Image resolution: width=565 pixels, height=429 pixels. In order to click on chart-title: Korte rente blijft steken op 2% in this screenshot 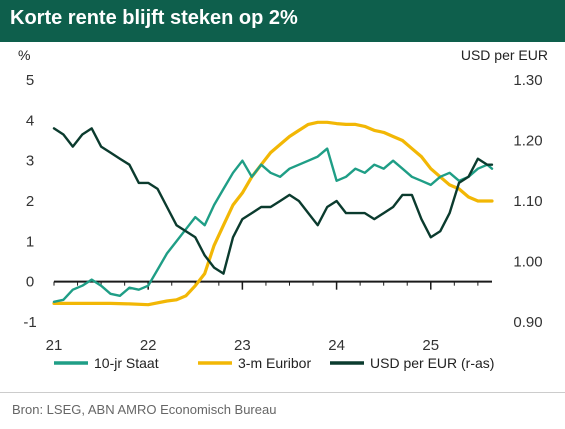, I will do `click(154, 18)`.